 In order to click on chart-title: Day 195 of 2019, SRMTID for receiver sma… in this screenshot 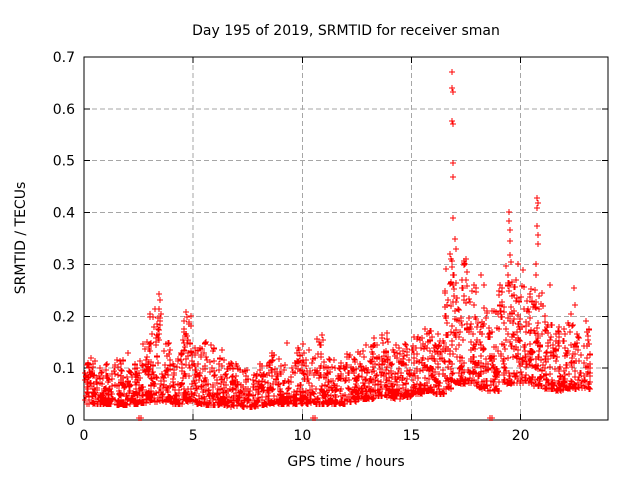, I will do `click(346, 31)`.